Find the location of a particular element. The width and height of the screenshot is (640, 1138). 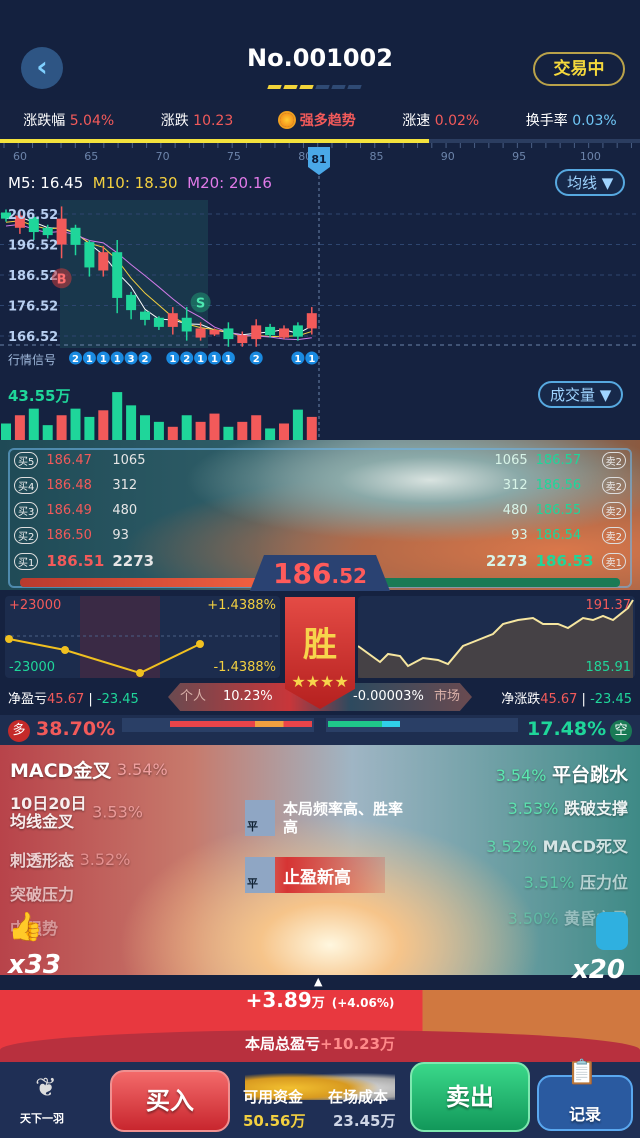

clipboard-icon: 📋 is located at coordinates (582, 1072).